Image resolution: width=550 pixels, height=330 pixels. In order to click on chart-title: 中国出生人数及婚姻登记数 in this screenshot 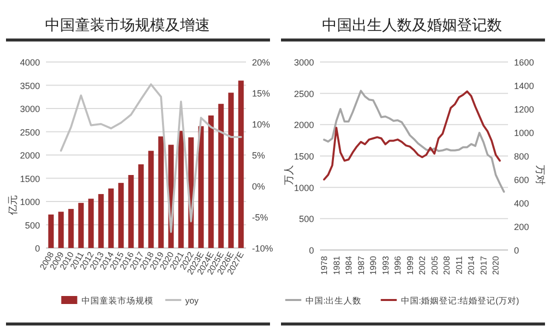, I will do `click(412, 25)`.